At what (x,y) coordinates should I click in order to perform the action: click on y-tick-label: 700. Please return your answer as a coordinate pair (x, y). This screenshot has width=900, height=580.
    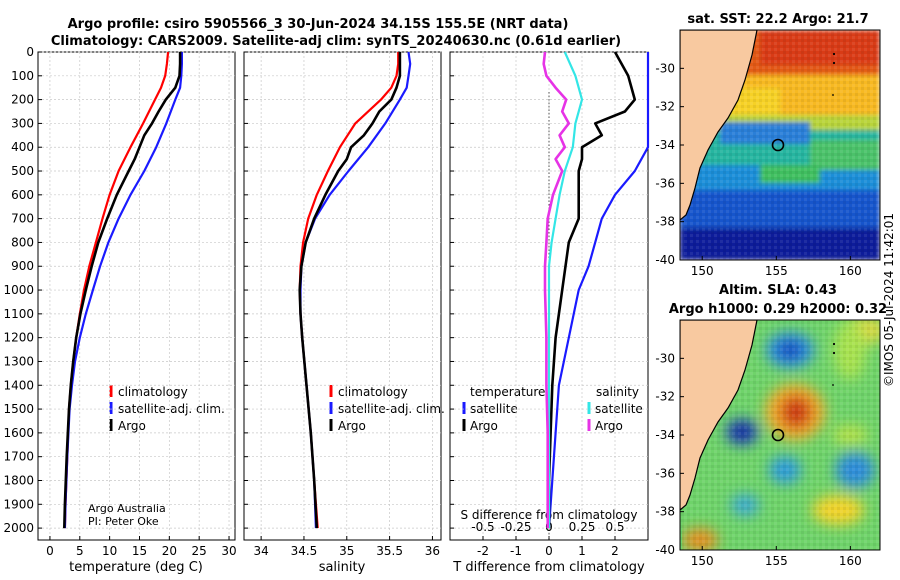
    Looking at the image, I should click on (22, 219).